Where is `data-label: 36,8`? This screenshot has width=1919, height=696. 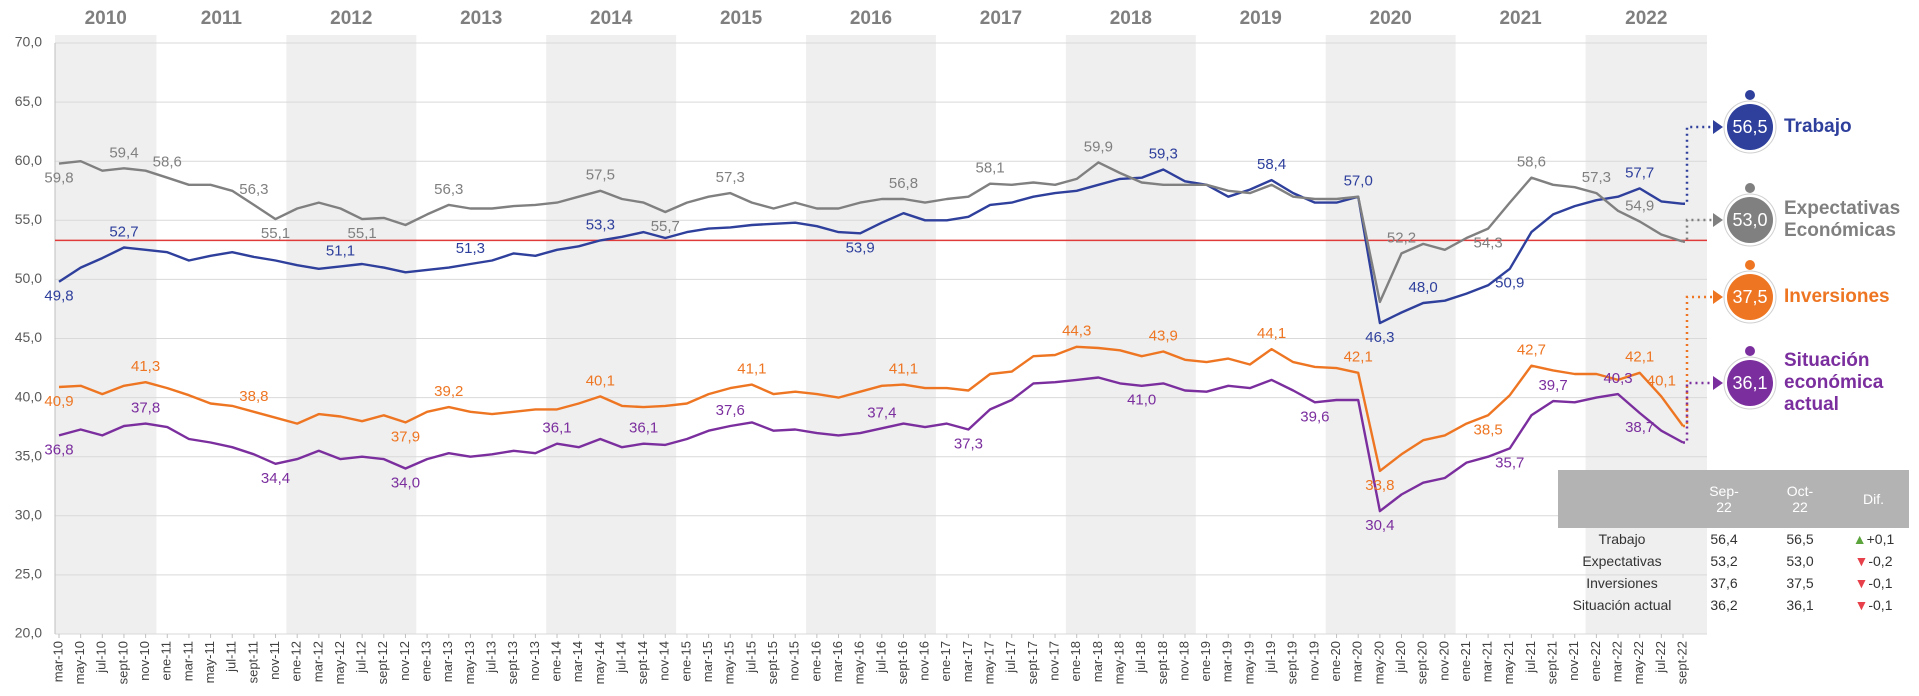 data-label: 36,8 is located at coordinates (58, 449).